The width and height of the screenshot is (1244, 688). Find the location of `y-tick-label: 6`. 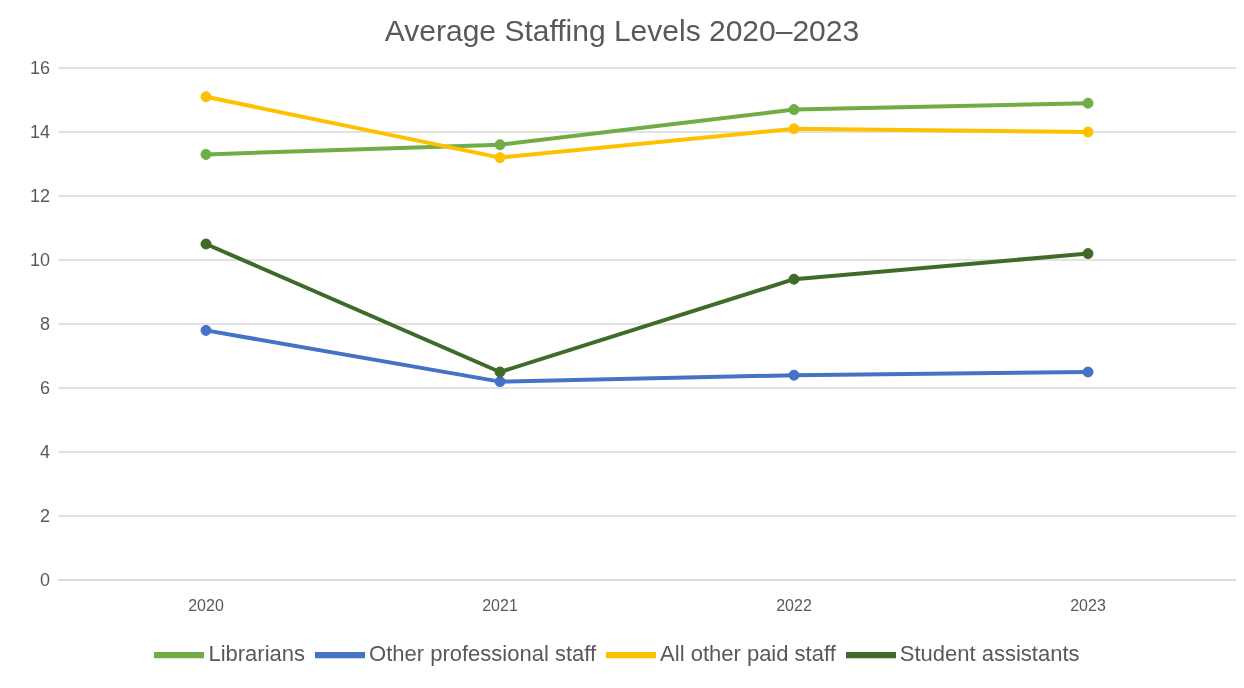

y-tick-label: 6 is located at coordinates (44, 388).